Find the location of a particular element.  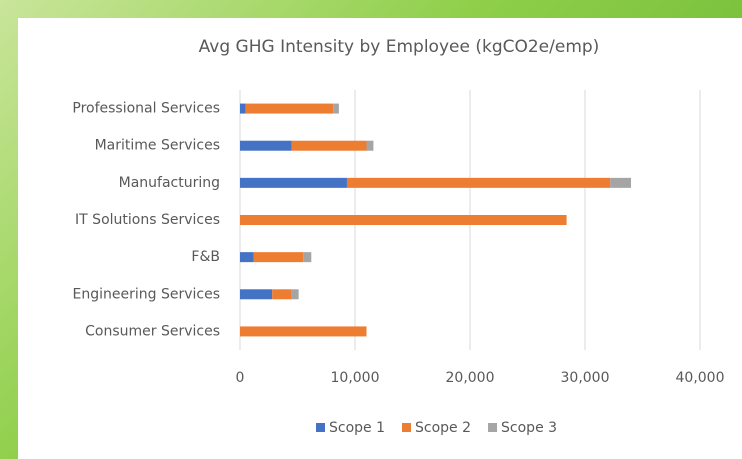

legend-label: Scope 3 is located at coordinates (529, 428).